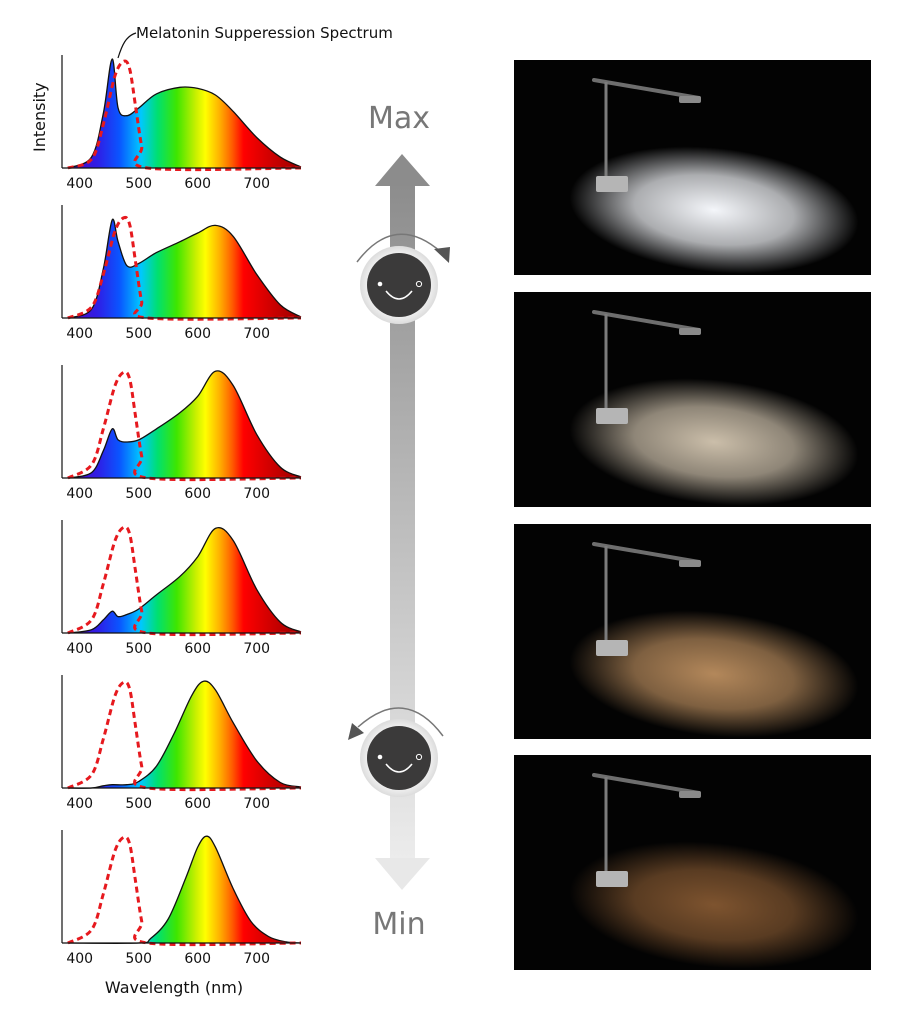 This screenshot has height=1024, width=912. Describe the element at coordinates (399, 118) in the screenshot. I see `slider-max-label: Max` at that location.